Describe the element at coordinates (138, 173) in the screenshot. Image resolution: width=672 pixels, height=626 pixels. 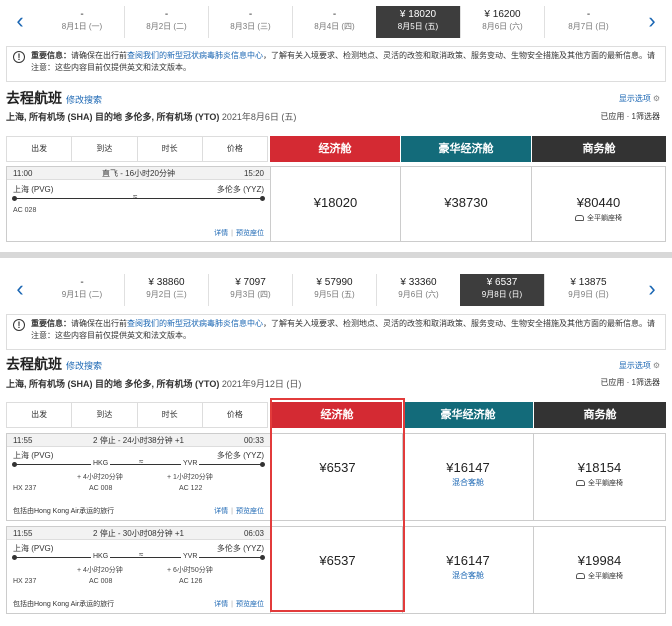
I see `flight-duration: 直飞 - 16小时20分钟` at that location.